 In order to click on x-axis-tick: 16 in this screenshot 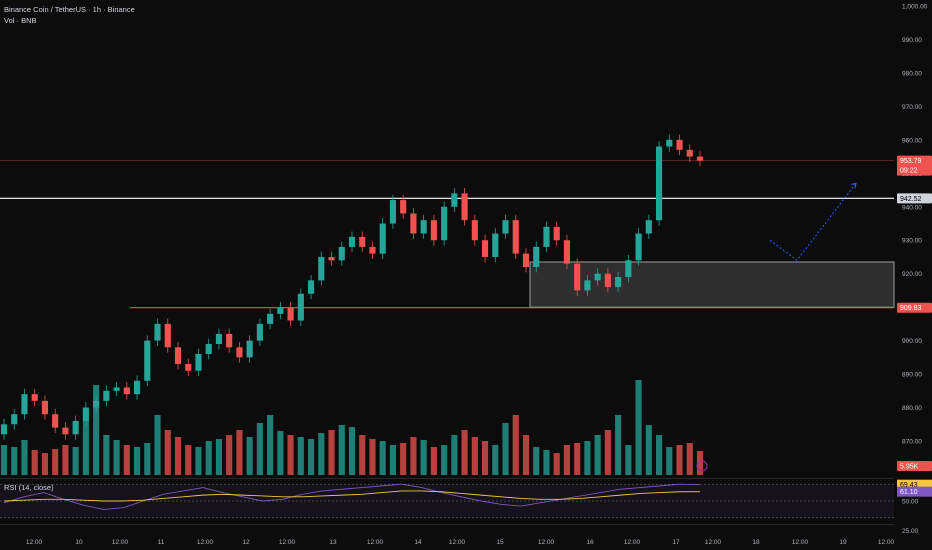, I will do `click(590, 542)`.